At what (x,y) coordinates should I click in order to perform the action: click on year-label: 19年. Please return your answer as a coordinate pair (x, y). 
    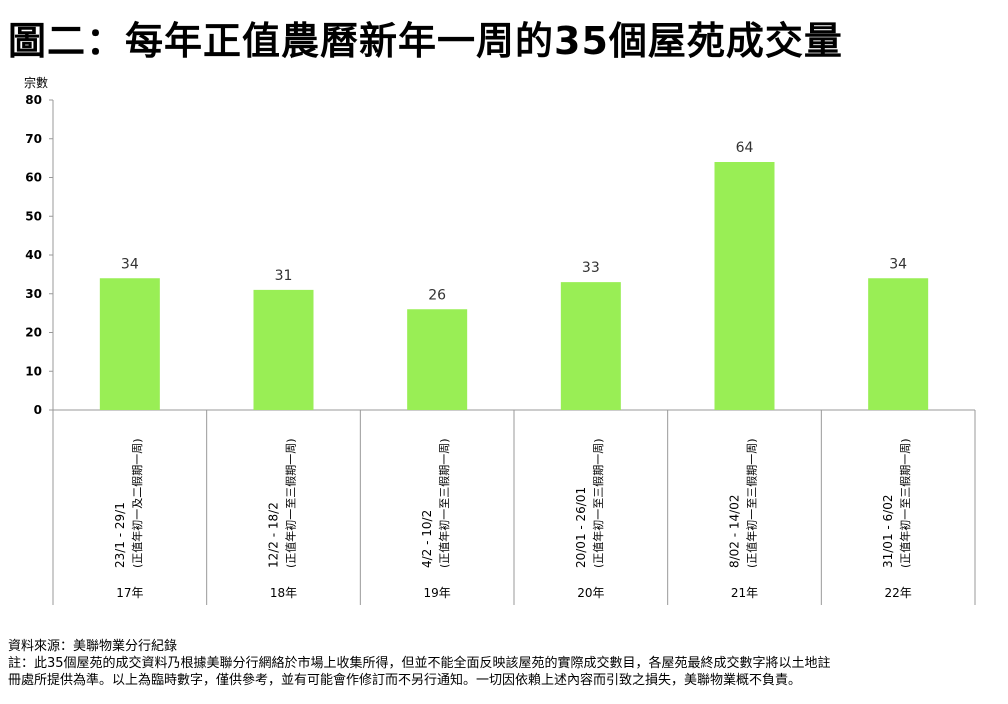
    Looking at the image, I should click on (437, 593).